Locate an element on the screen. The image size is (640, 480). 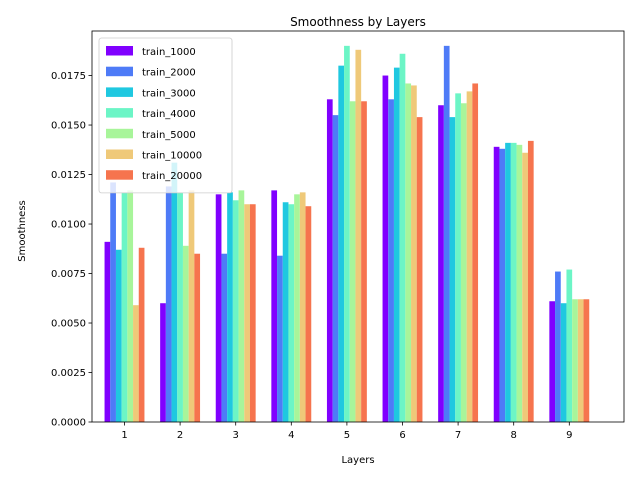
legend-label-train_20000: train_20000 is located at coordinates (172, 176).